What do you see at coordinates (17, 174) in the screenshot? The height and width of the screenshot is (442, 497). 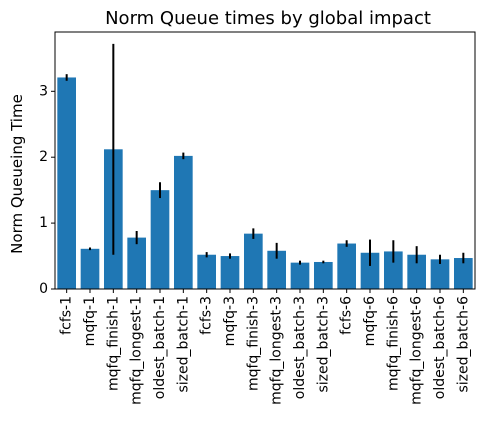 I see `y-axis-label: Norm Queueing Time` at bounding box center [17, 174].